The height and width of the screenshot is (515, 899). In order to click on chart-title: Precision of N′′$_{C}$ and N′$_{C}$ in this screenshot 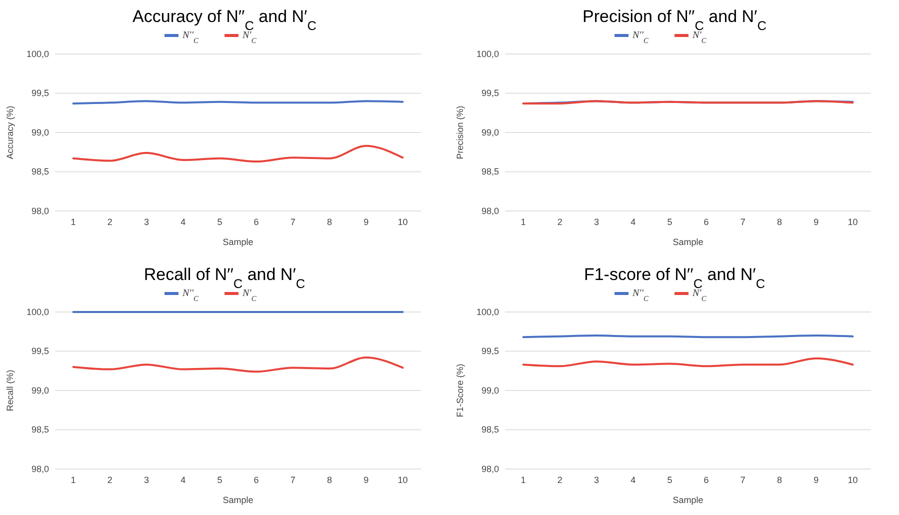, I will do `click(674, 19)`.